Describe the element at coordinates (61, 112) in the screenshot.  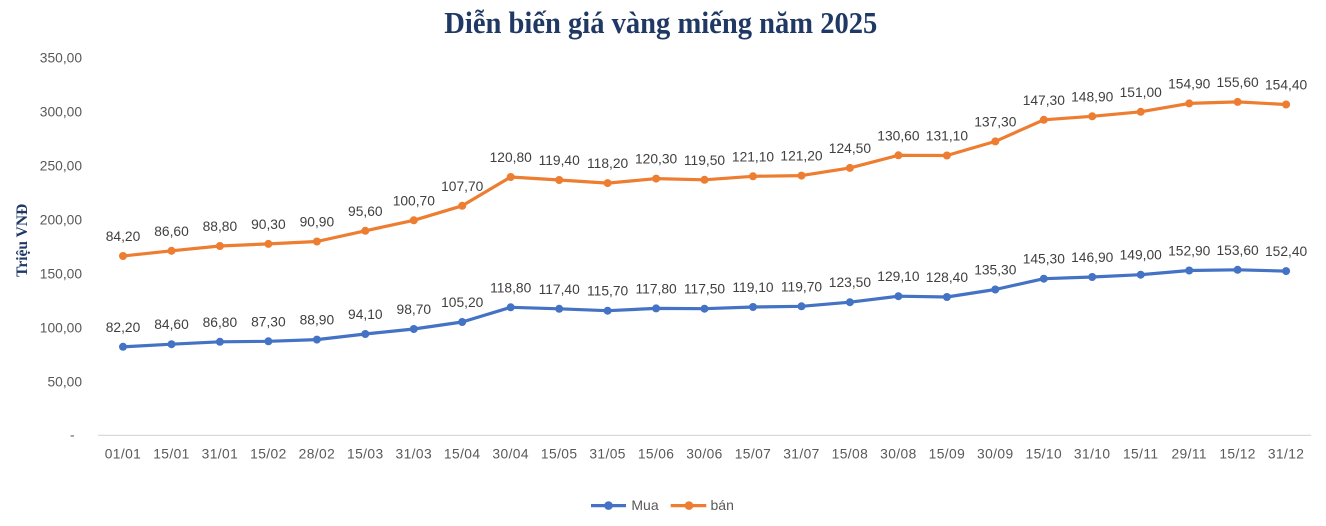
I see `svg-text: 300,00` at that location.